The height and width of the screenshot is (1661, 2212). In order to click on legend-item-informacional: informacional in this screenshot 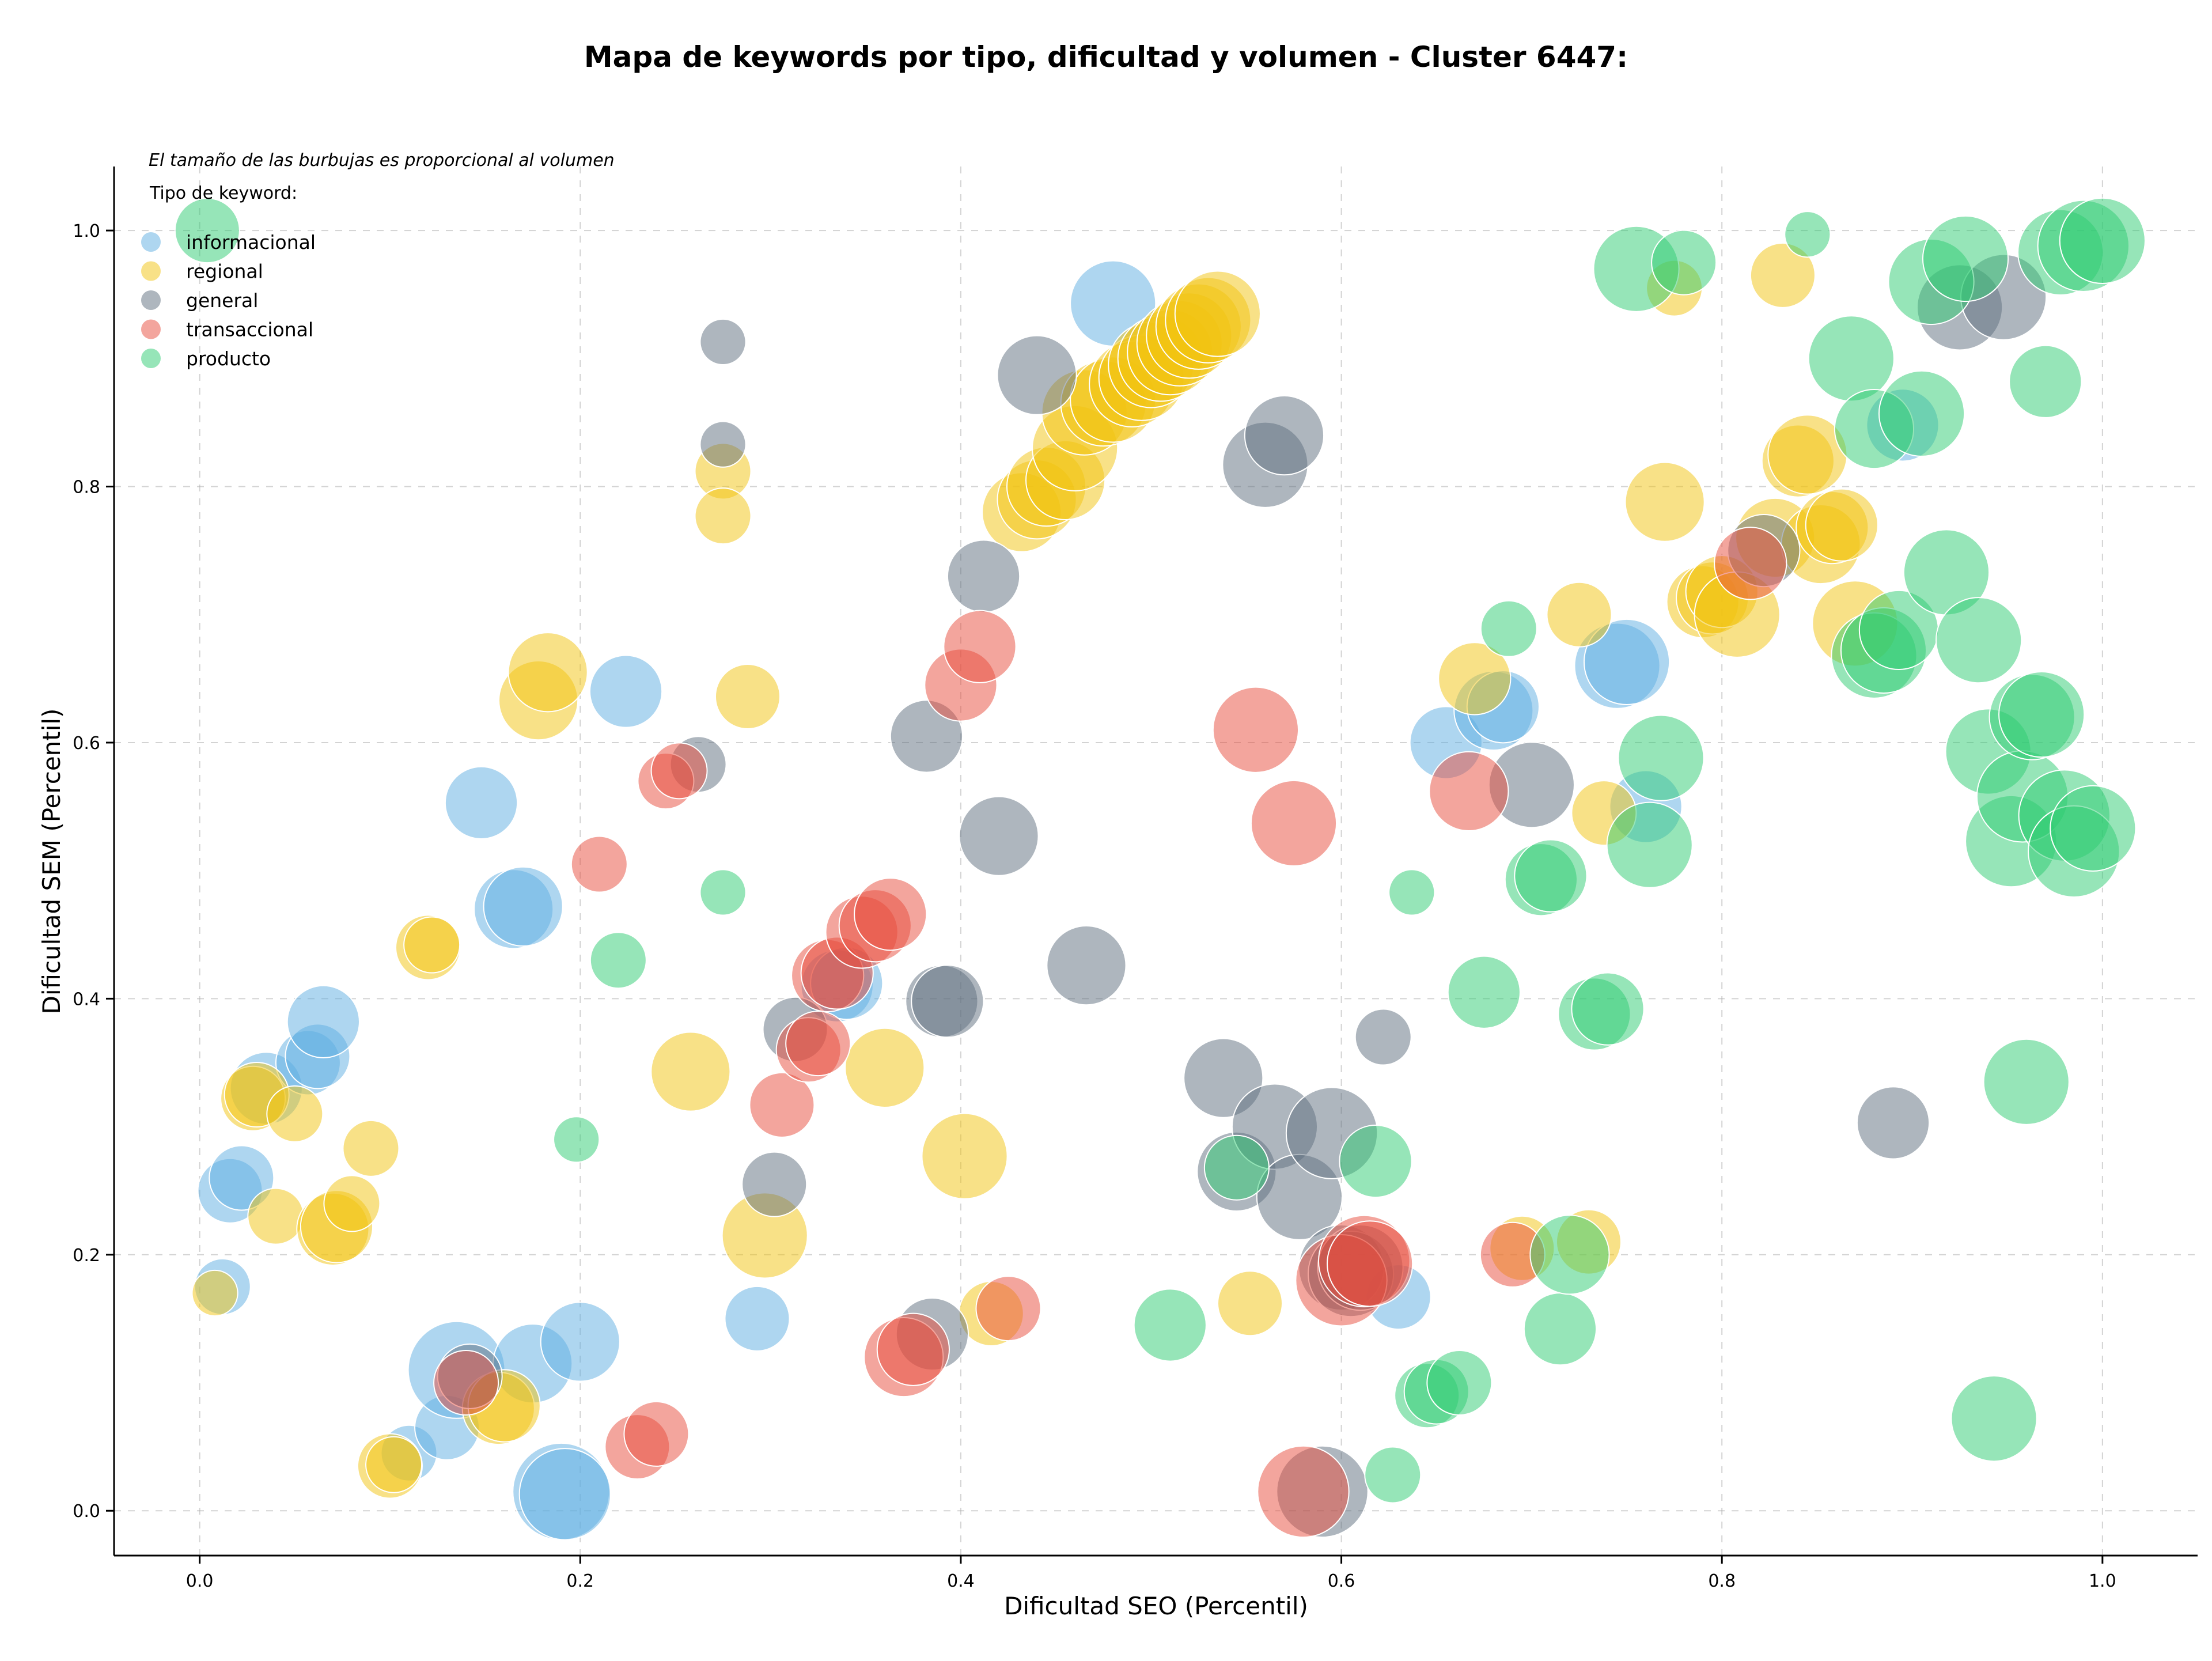, I will do `click(228, 242)`.